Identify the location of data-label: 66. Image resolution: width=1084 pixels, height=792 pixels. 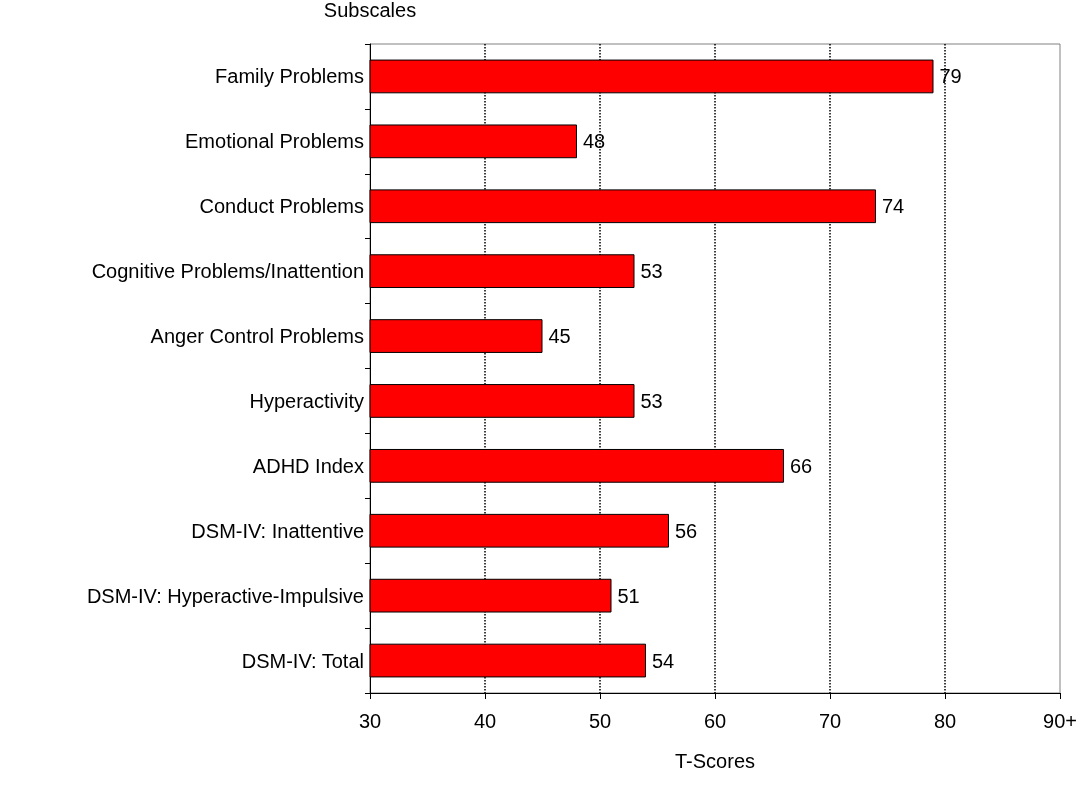
(801, 465).